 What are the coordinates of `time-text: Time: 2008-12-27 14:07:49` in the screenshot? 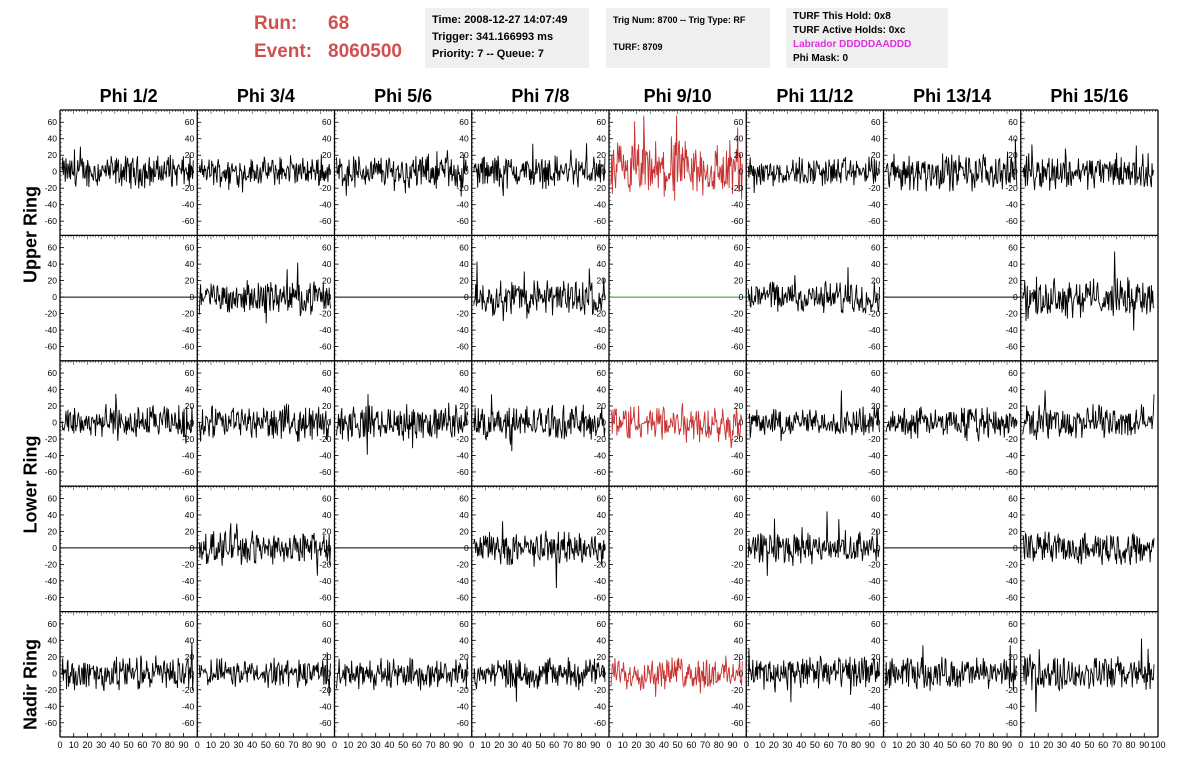 It's located at (500, 20).